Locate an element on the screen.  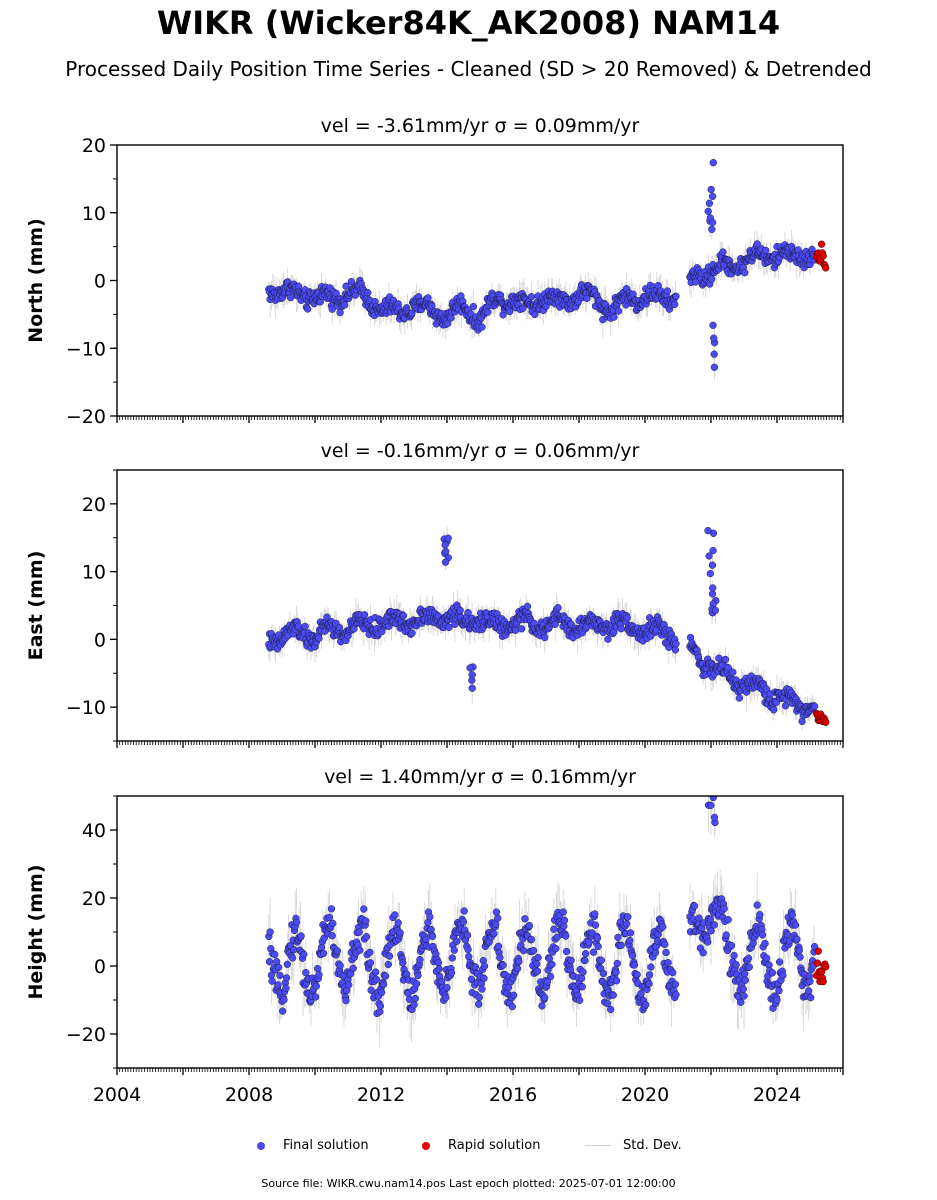
y-tick-label-east: −10 is located at coordinates (86, 708).